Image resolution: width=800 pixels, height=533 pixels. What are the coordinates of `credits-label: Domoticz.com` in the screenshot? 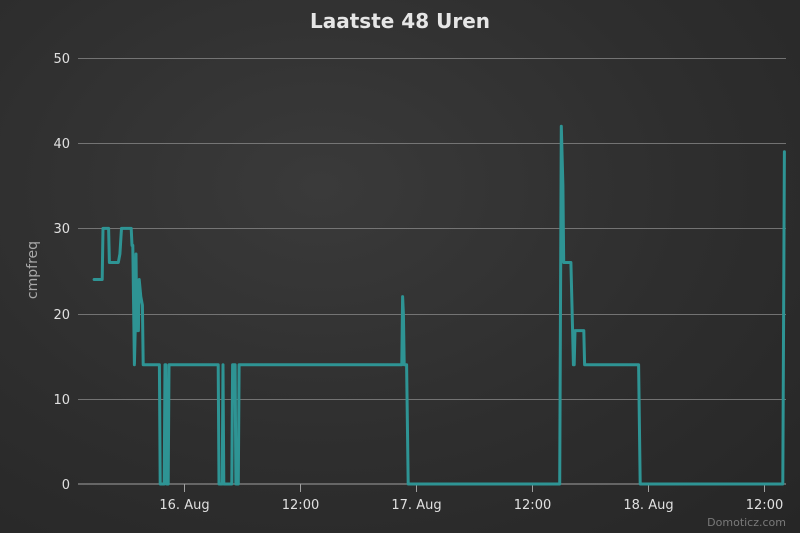 It's located at (746, 522).